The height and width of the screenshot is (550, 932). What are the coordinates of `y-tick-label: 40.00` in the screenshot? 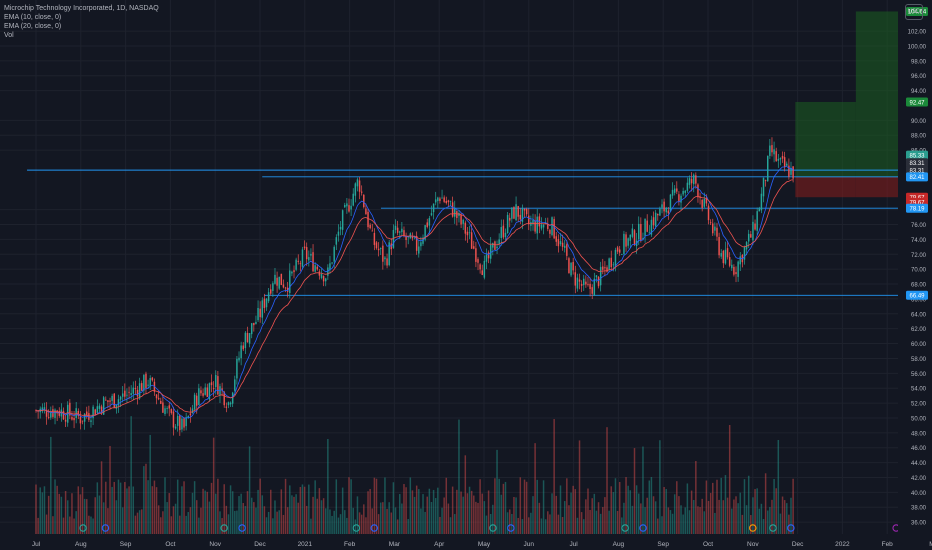 It's located at (919, 494).